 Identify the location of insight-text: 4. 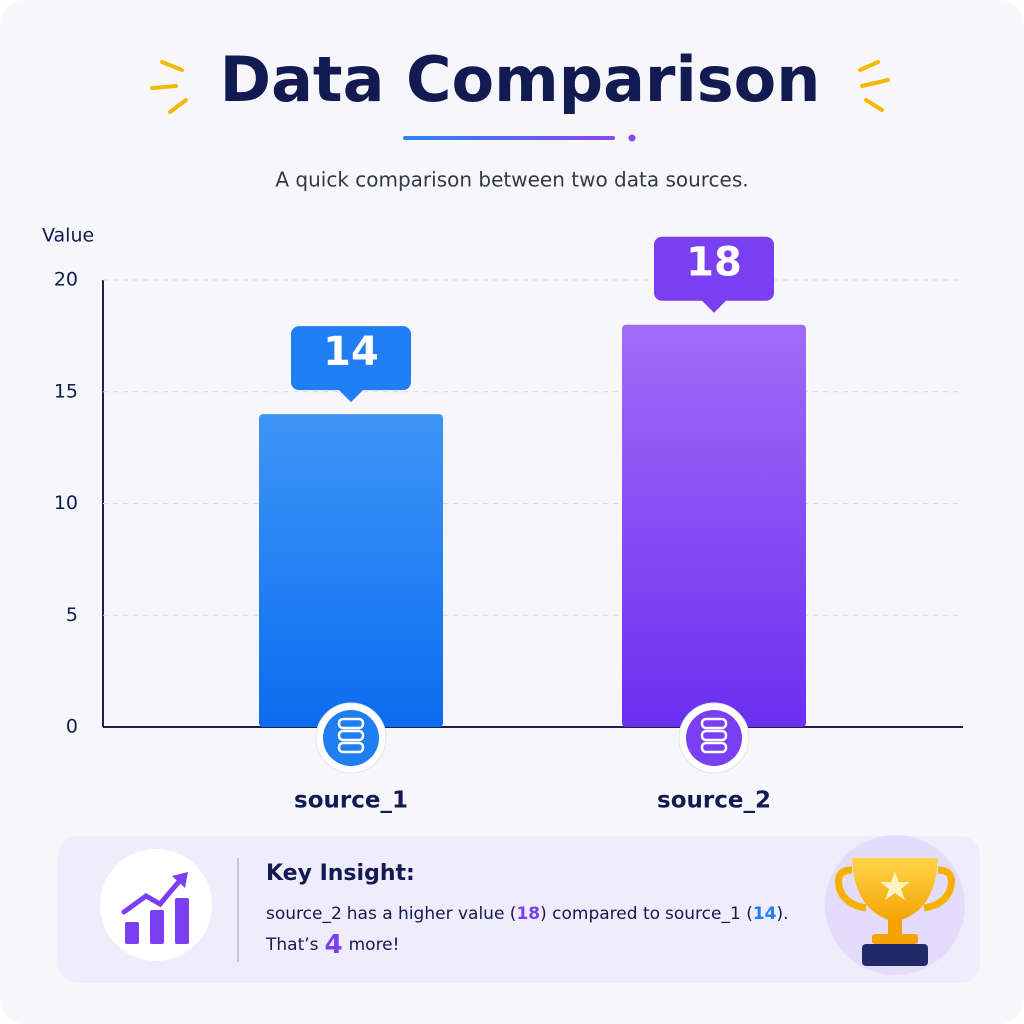
(334, 945).